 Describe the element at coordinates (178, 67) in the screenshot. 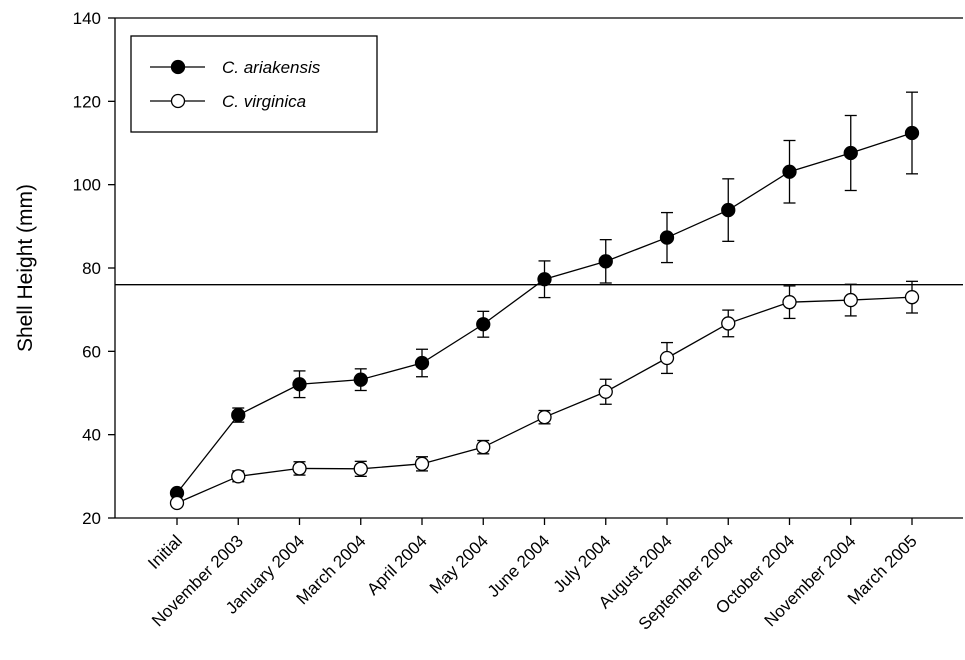

I see `legend-marker-ariakensis` at that location.